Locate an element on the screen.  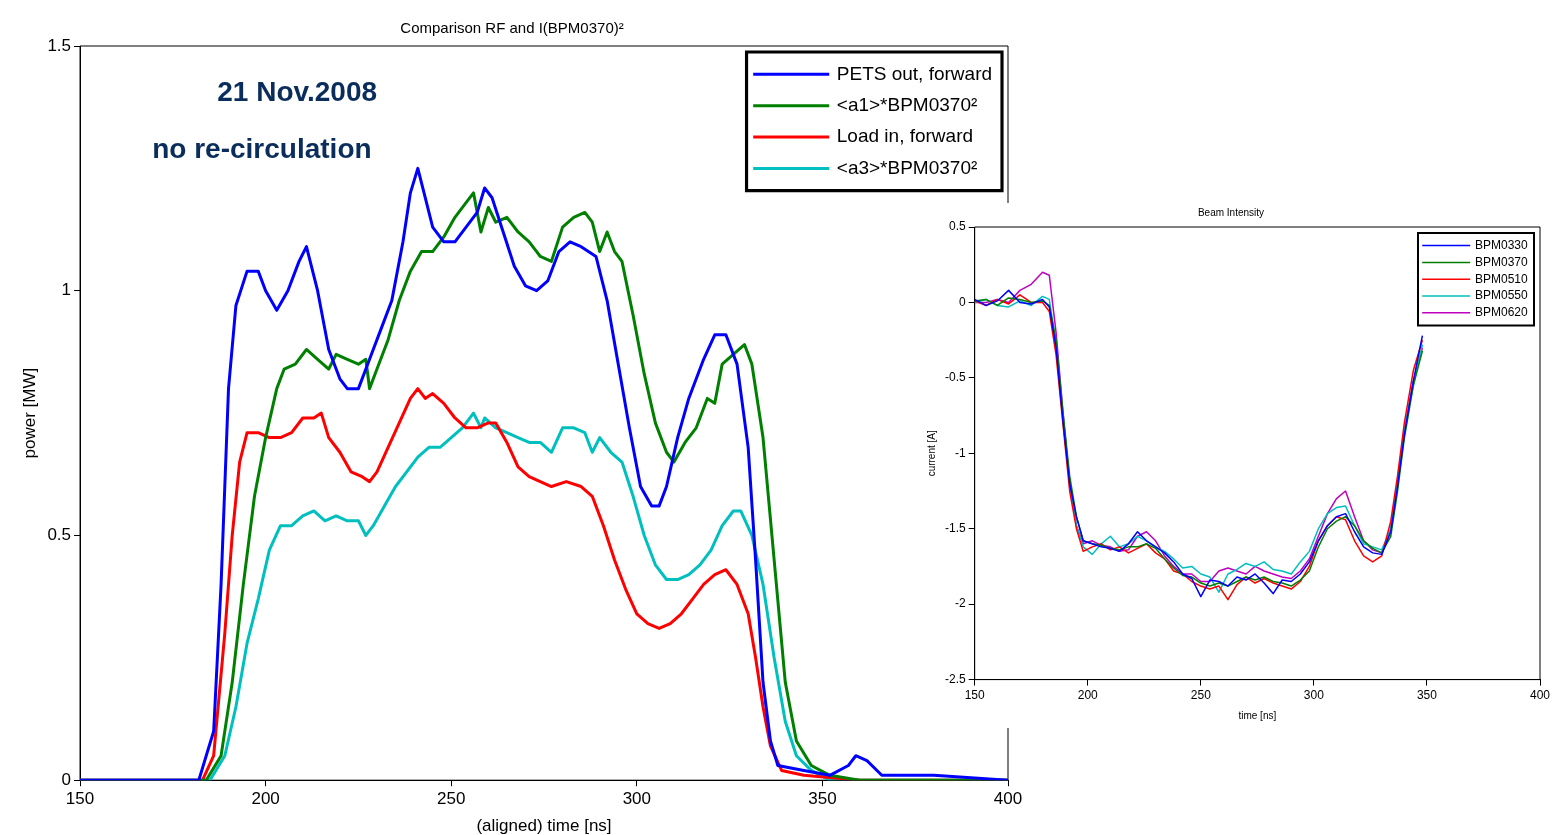
y-tick-label: -0.5 is located at coordinates (955, 377).